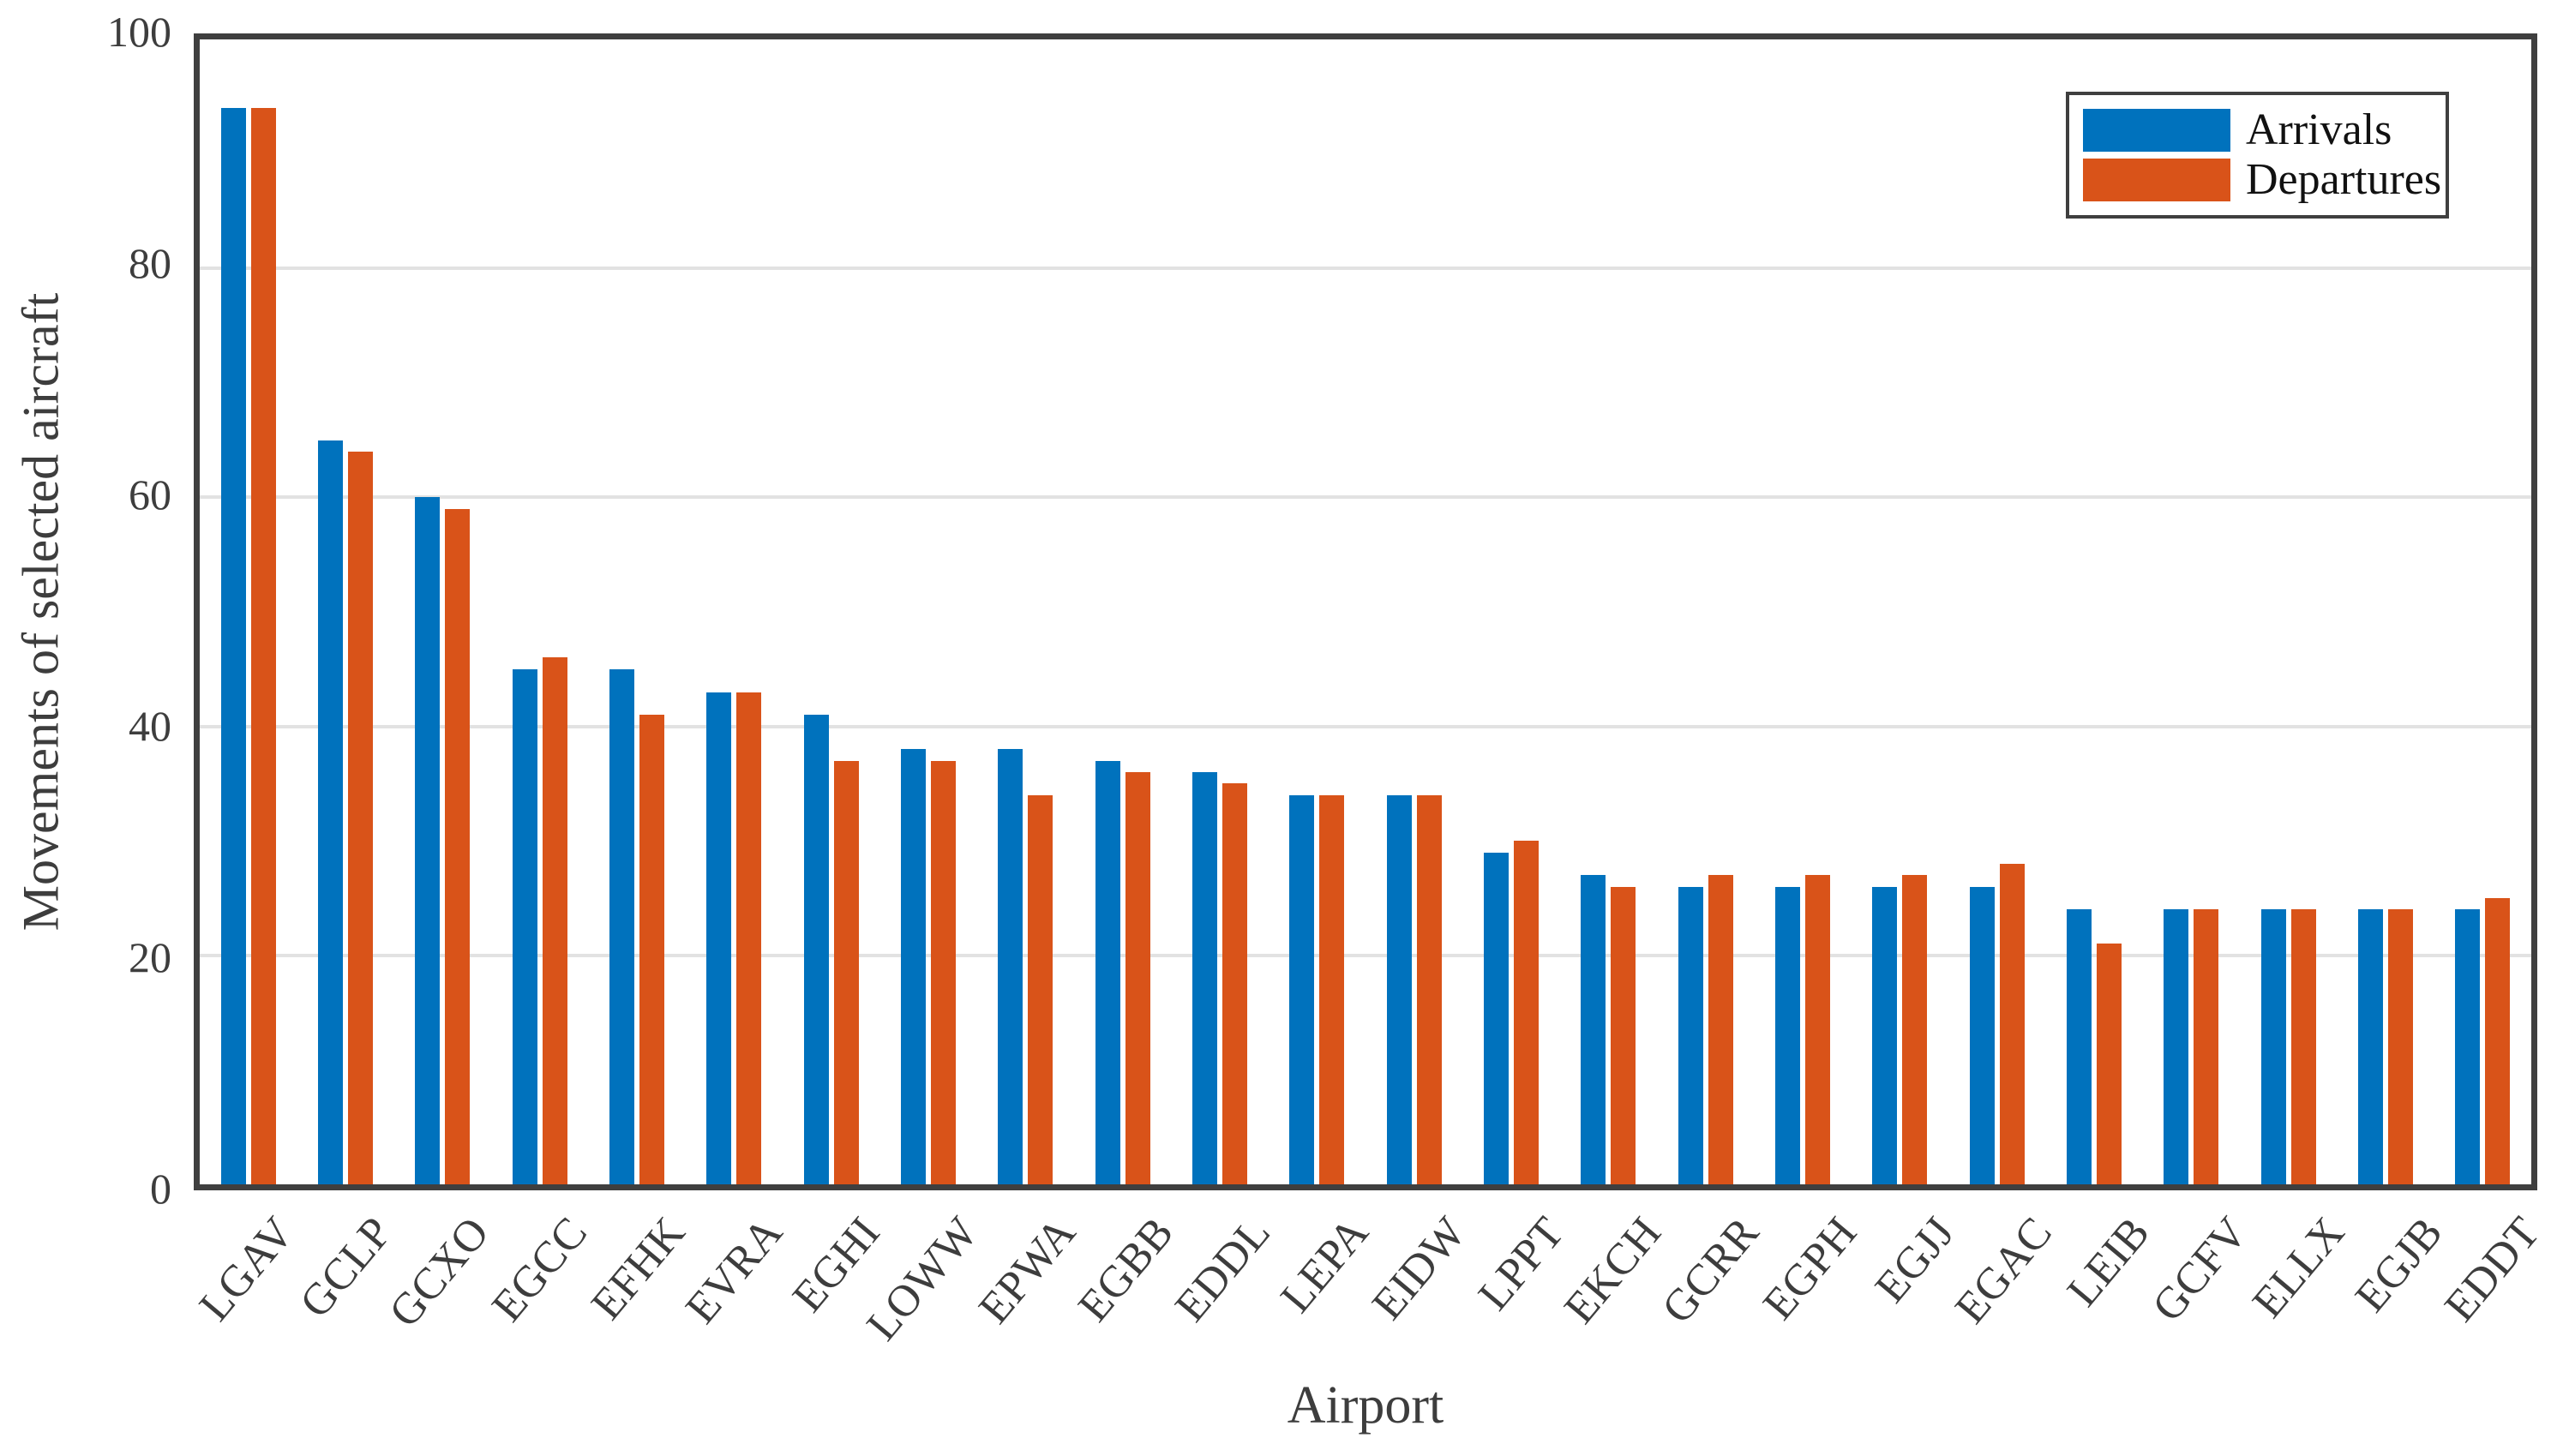  I want to click on bar-arrivals-EVRA, so click(719, 938).